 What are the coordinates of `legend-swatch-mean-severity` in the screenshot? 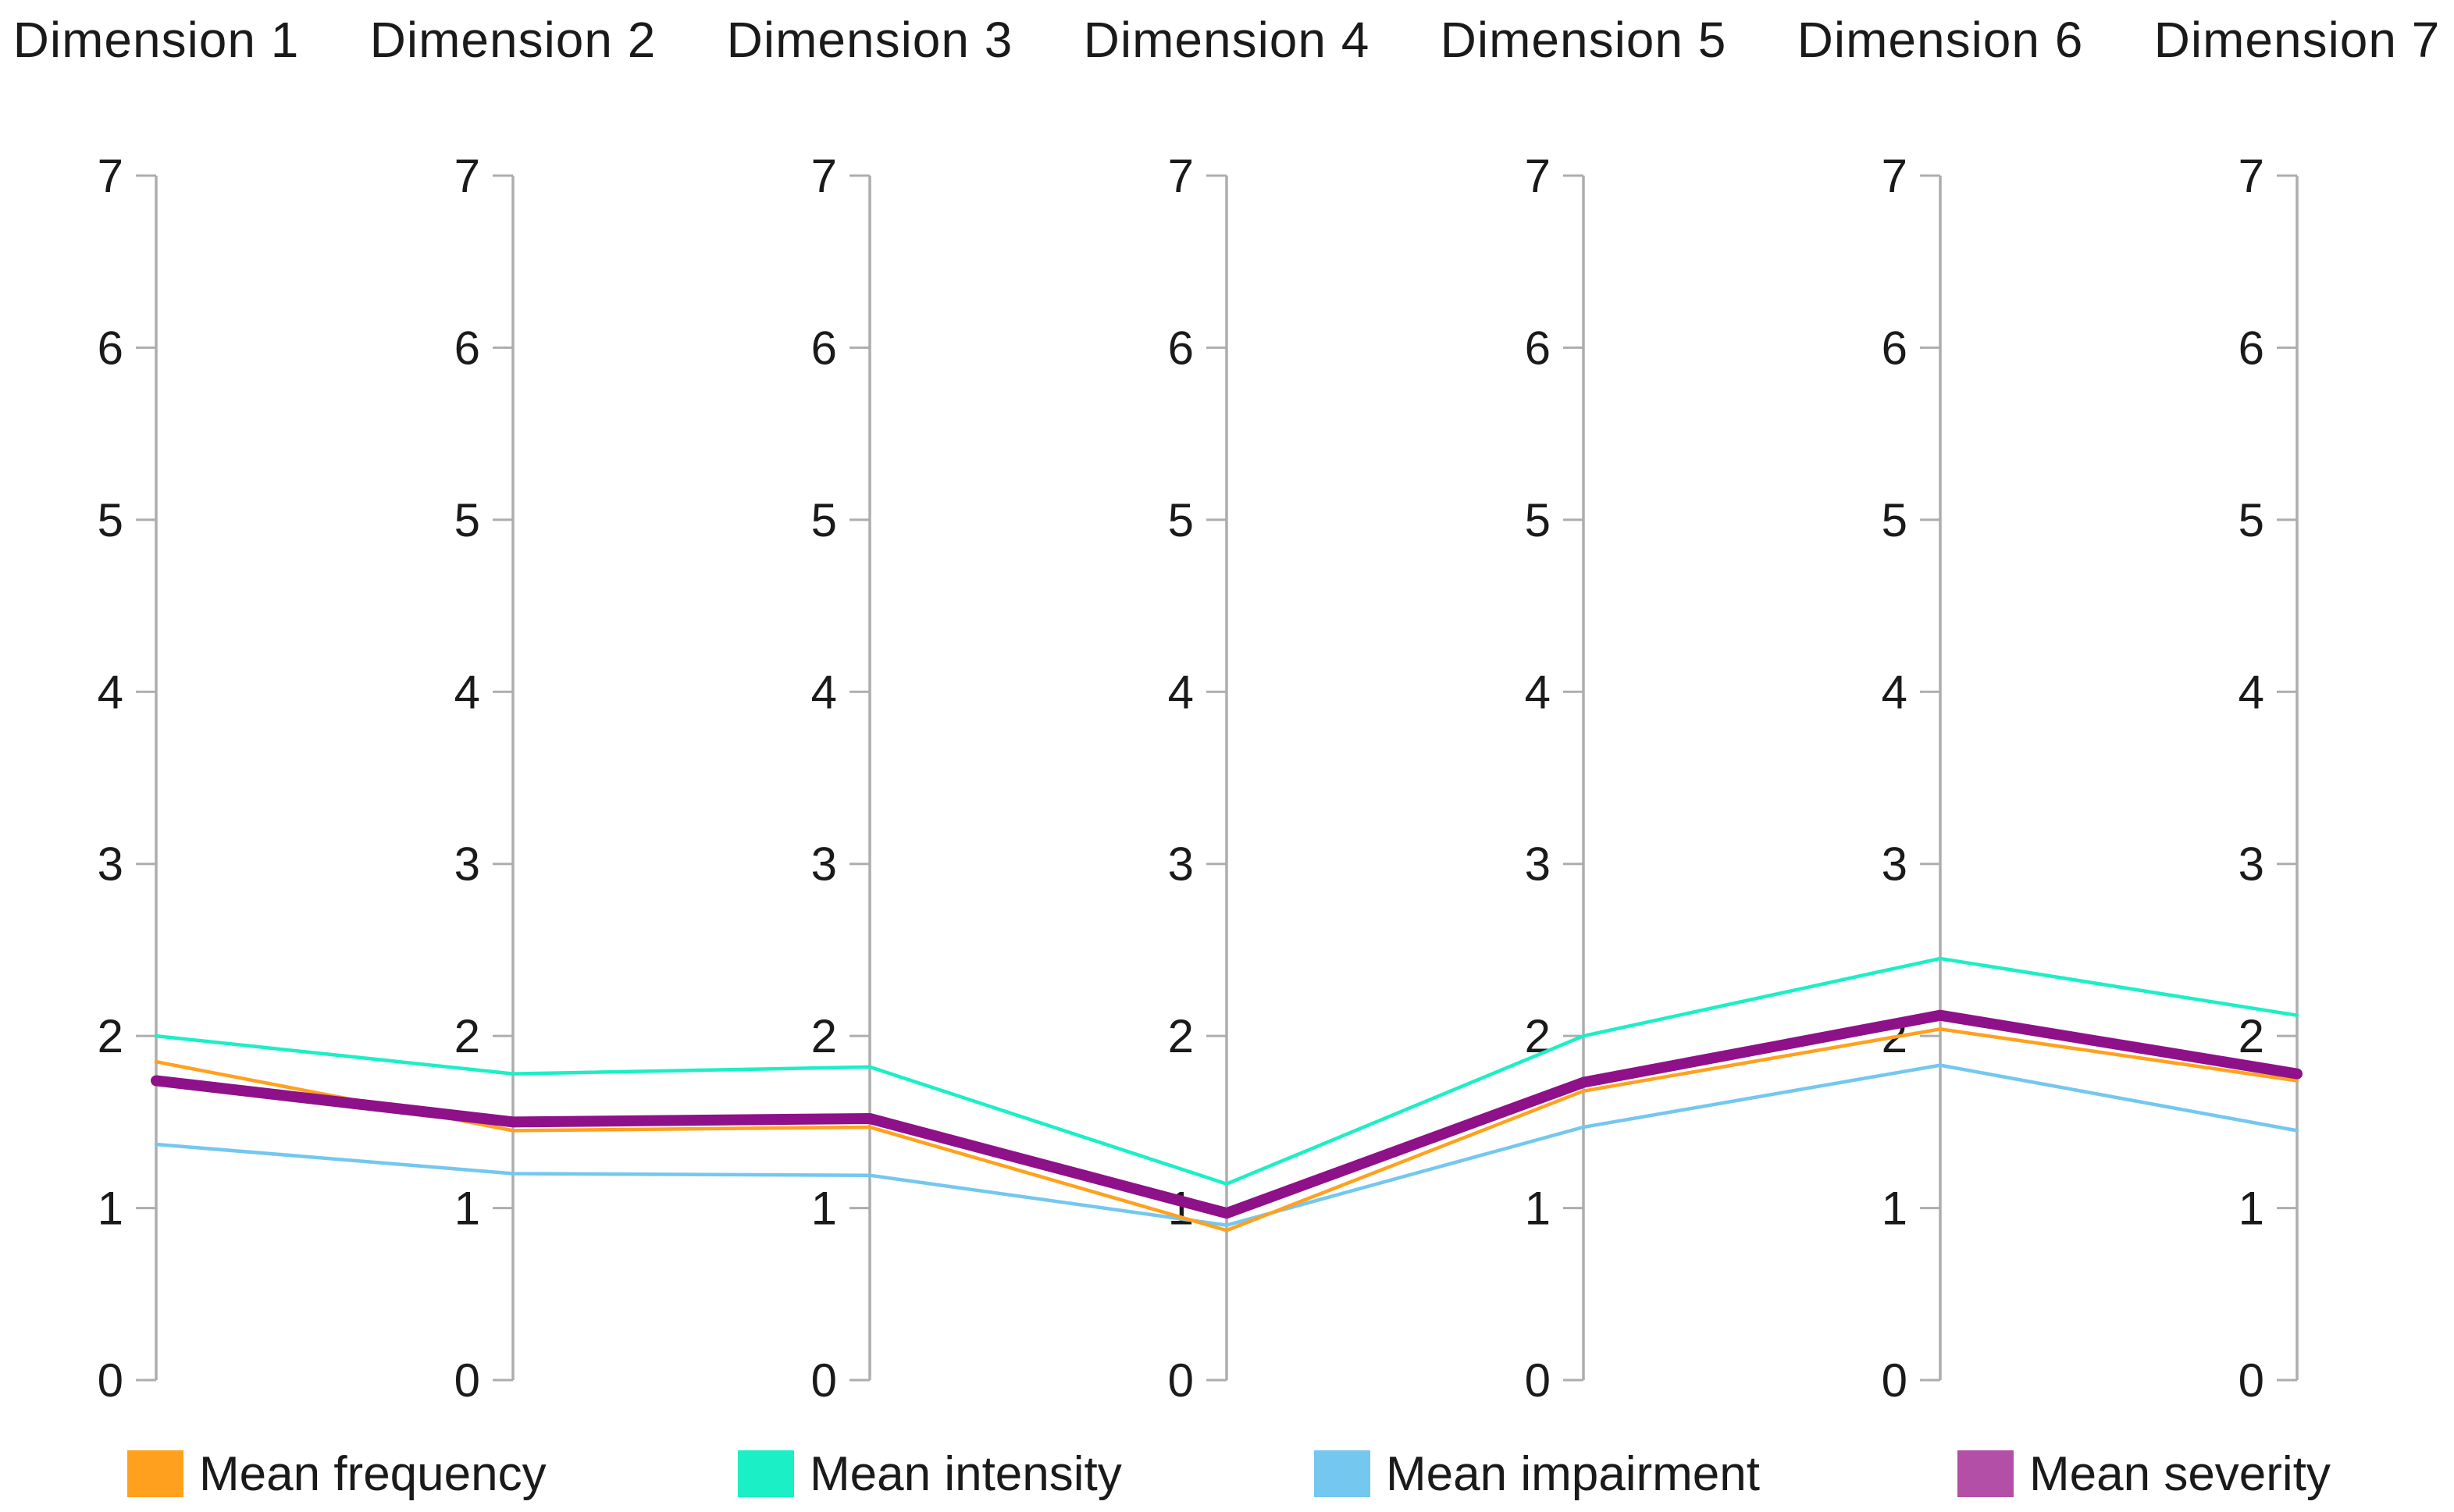 It's located at (1985, 1473).